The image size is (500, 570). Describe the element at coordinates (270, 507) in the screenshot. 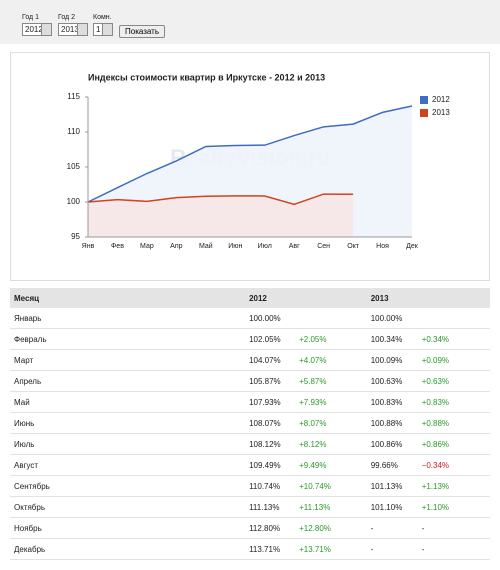

I see `table-cell: 111.13%` at that location.